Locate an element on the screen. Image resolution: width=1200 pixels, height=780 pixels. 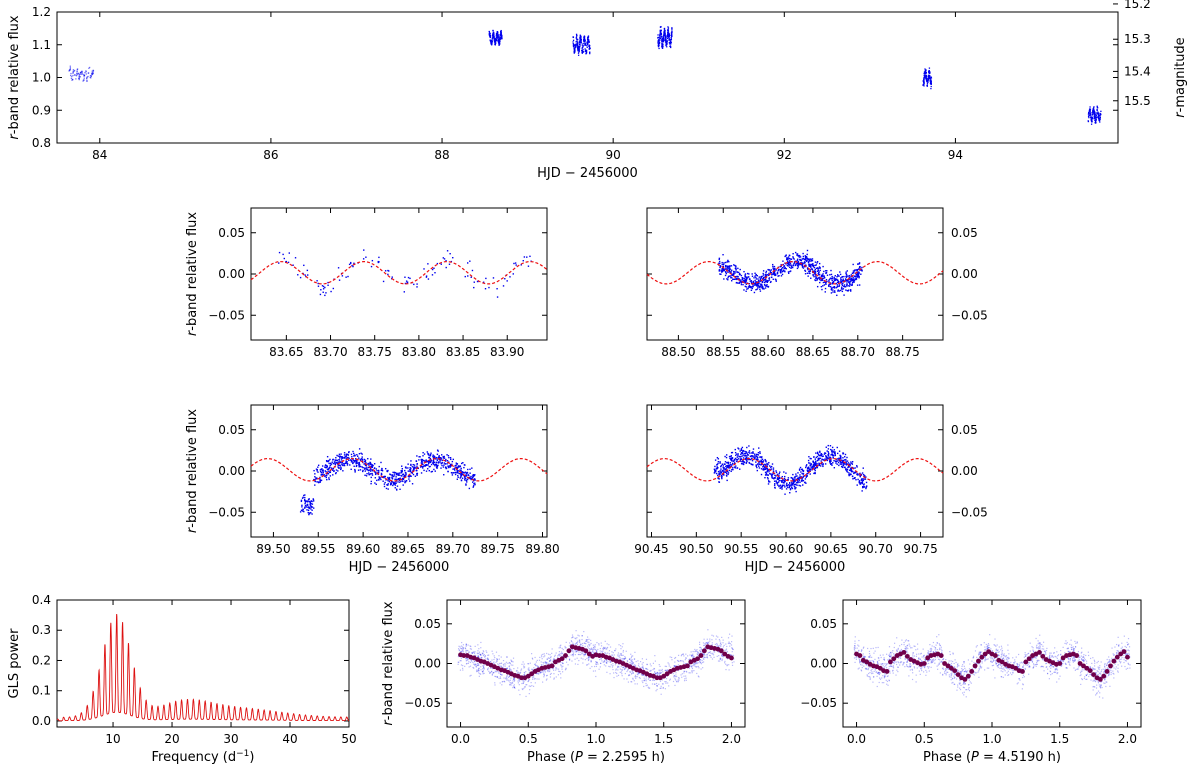
night2-points is located at coordinates (790, 273).